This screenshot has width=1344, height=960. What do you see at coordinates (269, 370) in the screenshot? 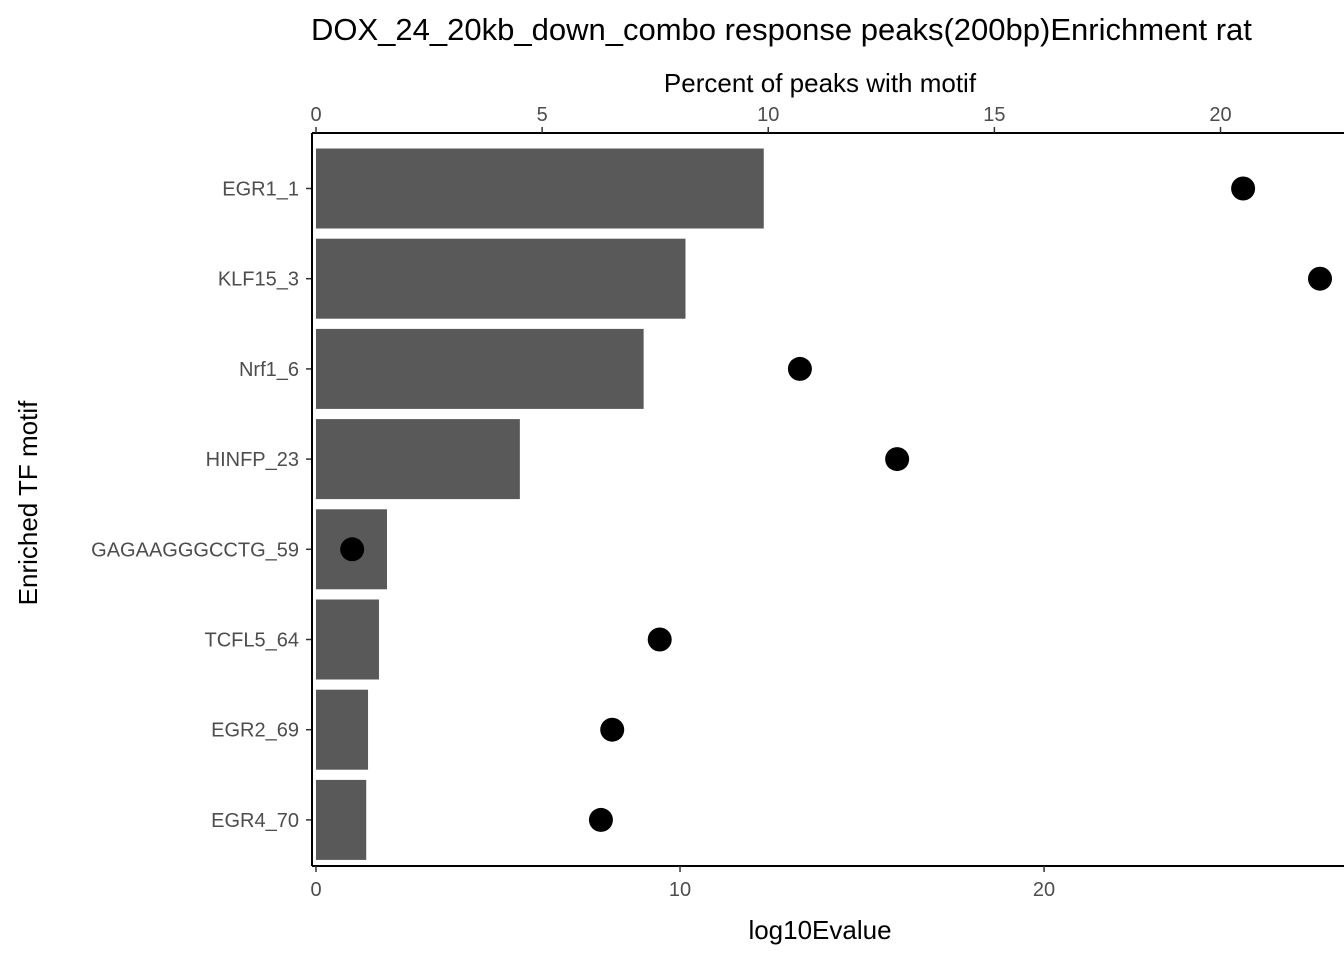
I see `y-tick-label: Nrf1_6` at bounding box center [269, 370].